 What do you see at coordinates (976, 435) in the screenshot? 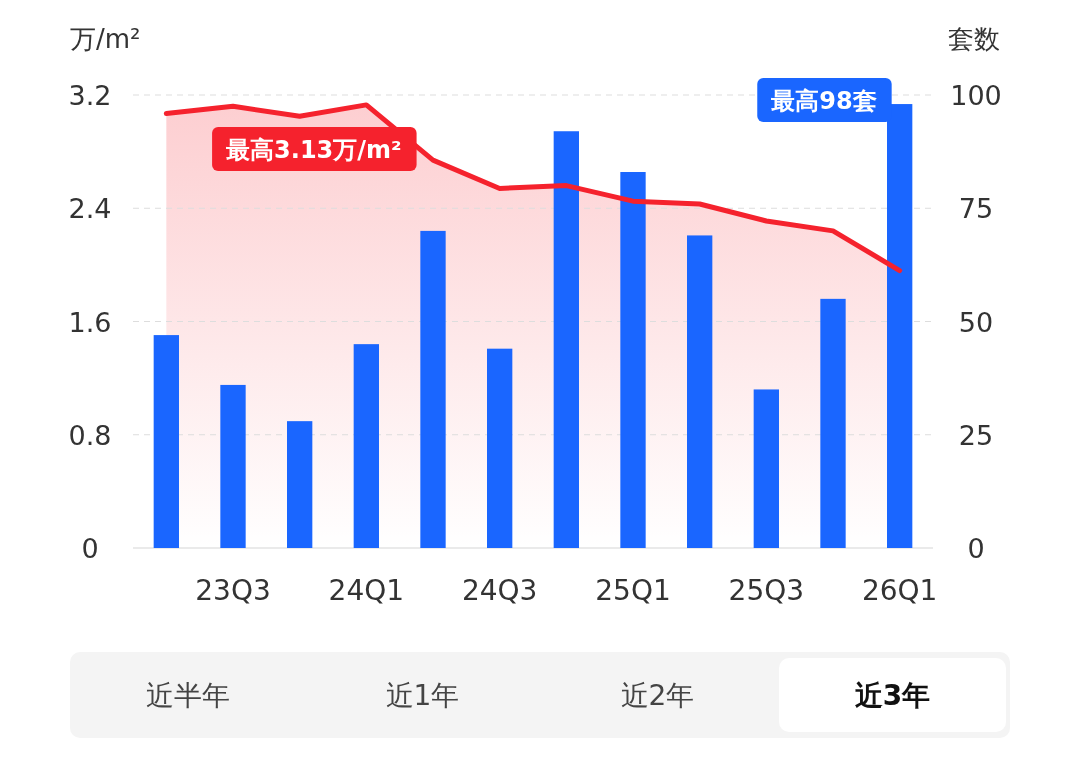
I see `y2-tick-label: 25` at bounding box center [976, 435].